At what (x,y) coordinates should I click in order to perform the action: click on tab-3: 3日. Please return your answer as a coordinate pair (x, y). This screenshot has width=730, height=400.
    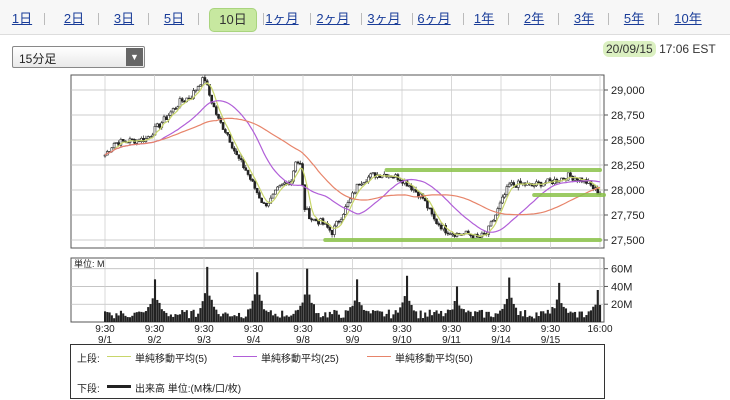
    Looking at the image, I should click on (124, 18).